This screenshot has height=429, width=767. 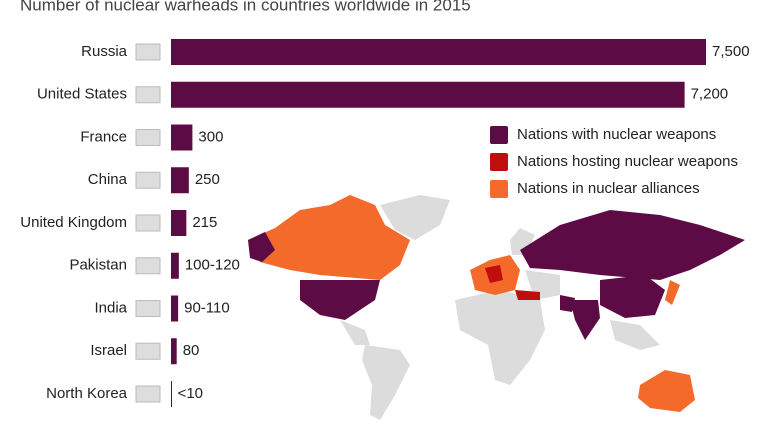 I want to click on category-label: Russia, so click(x=104, y=51).